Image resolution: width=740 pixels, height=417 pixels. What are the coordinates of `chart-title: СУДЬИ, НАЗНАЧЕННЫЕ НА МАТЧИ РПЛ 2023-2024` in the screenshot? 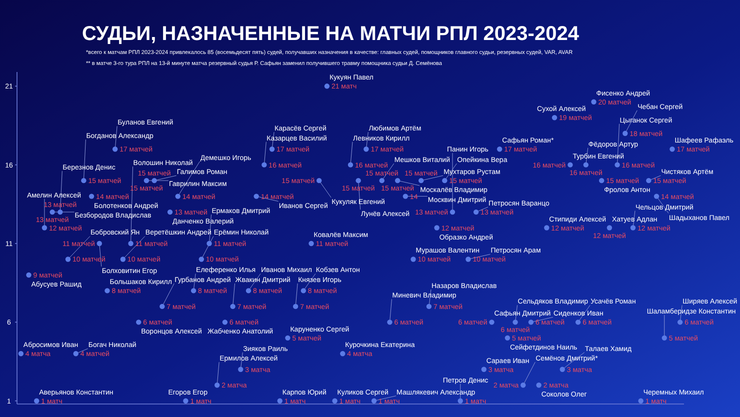 It's located at (331, 34).